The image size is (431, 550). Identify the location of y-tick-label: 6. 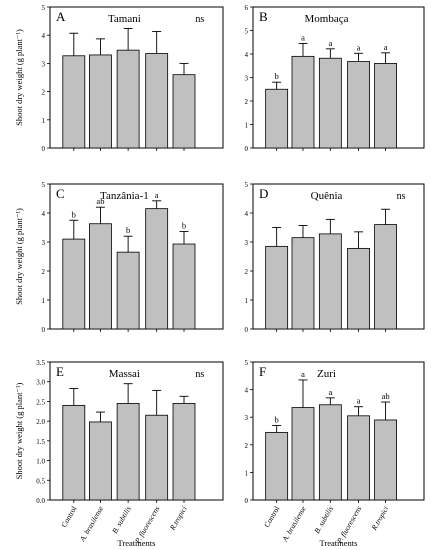
(247, 8).